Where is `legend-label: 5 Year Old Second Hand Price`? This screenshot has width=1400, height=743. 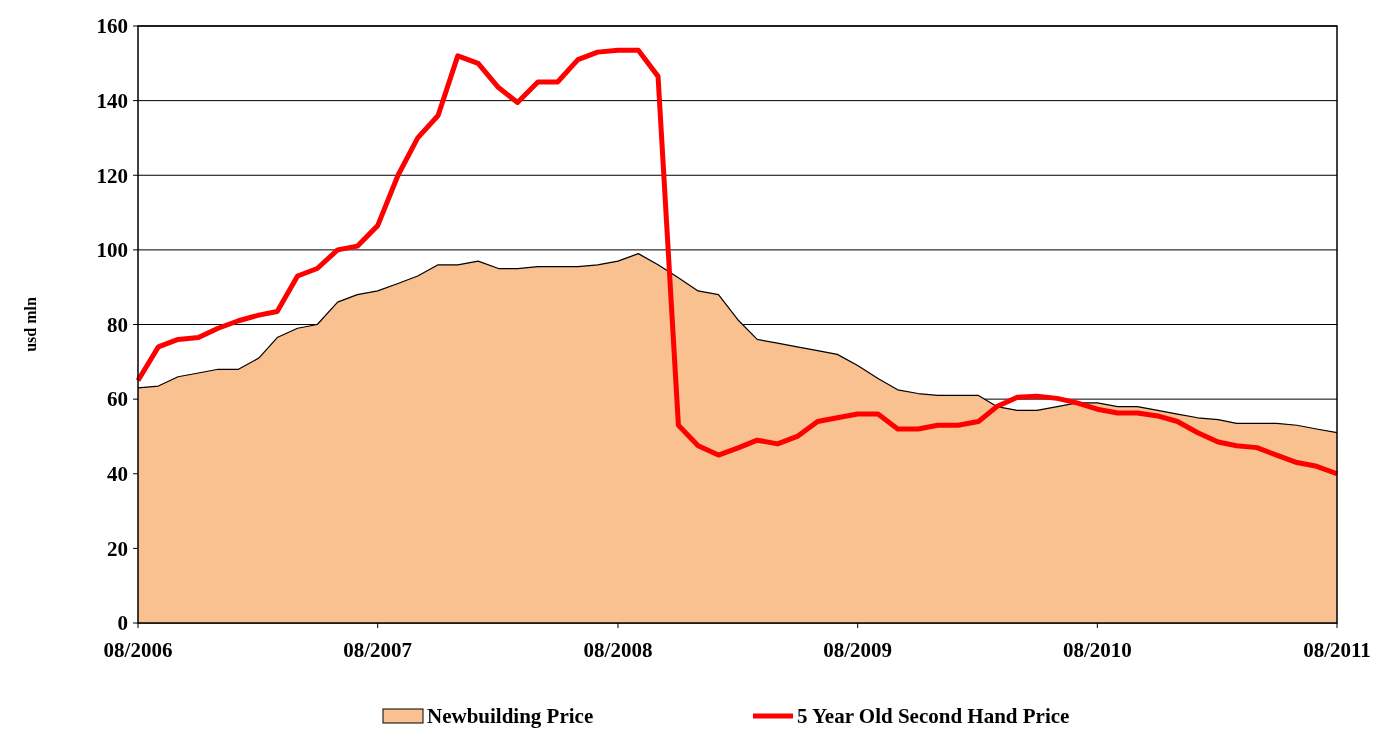
legend-label: 5 Year Old Second Hand Price is located at coordinates (933, 716).